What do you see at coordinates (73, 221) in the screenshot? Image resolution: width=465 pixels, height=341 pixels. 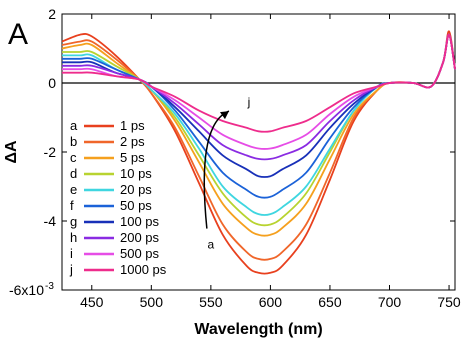 I see `legend-letter: g` at bounding box center [73, 221].